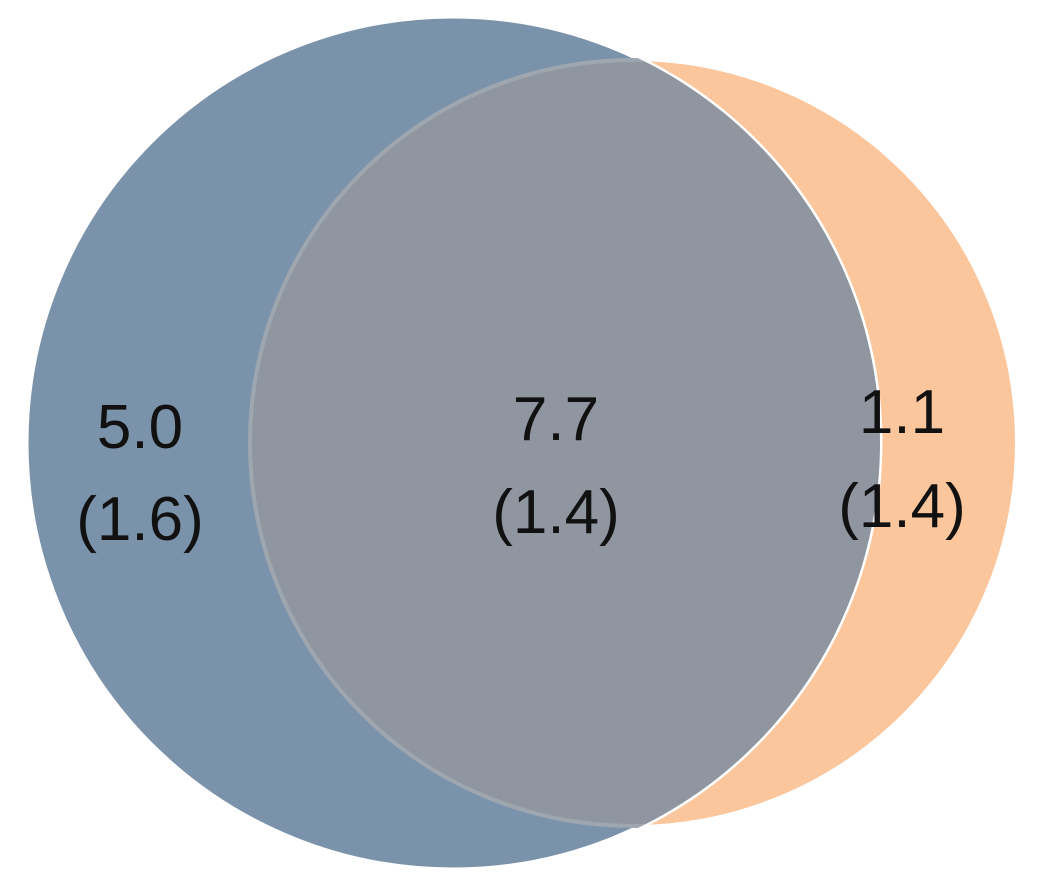 The width and height of the screenshot is (1037, 880). Describe the element at coordinates (901, 506) in the screenshot. I see `right-only-sub: (1.4)` at that location.